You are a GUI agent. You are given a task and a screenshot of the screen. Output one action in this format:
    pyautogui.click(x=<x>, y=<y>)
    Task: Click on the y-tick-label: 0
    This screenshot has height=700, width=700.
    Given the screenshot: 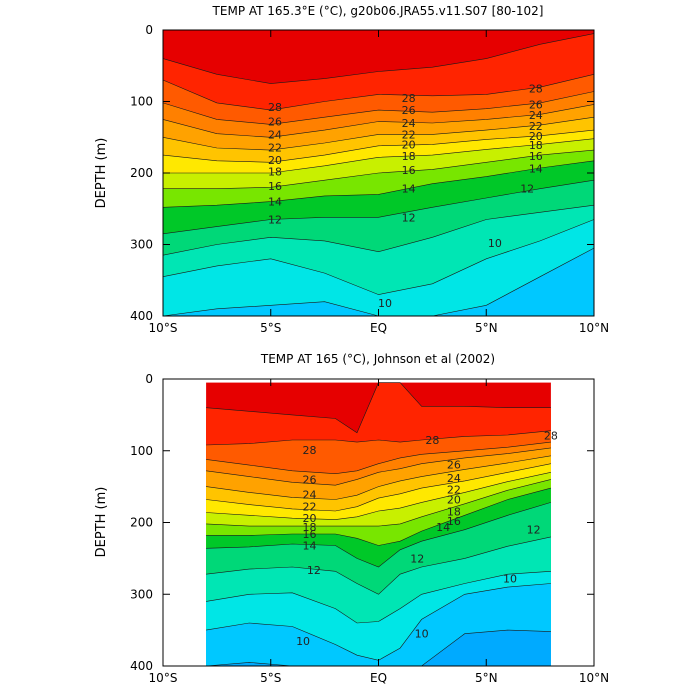 What is the action you would take?
    pyautogui.click(x=149, y=379)
    